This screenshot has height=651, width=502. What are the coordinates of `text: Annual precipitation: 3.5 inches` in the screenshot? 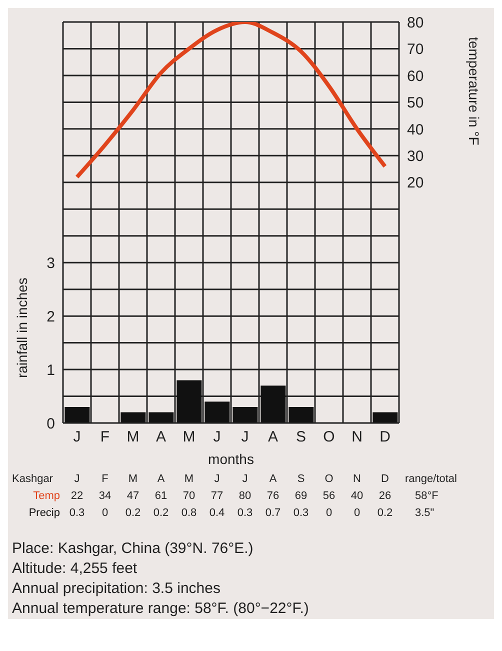 It's located at (117, 589).